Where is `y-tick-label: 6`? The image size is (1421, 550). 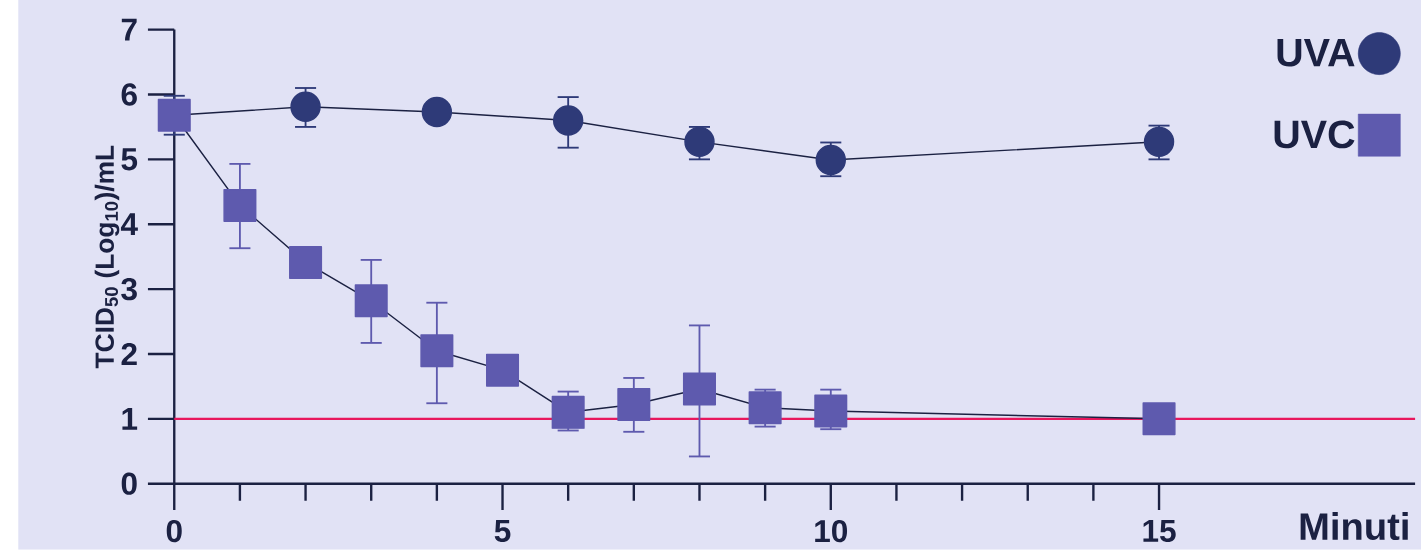 y-tick-label: 6 is located at coordinates (129, 94).